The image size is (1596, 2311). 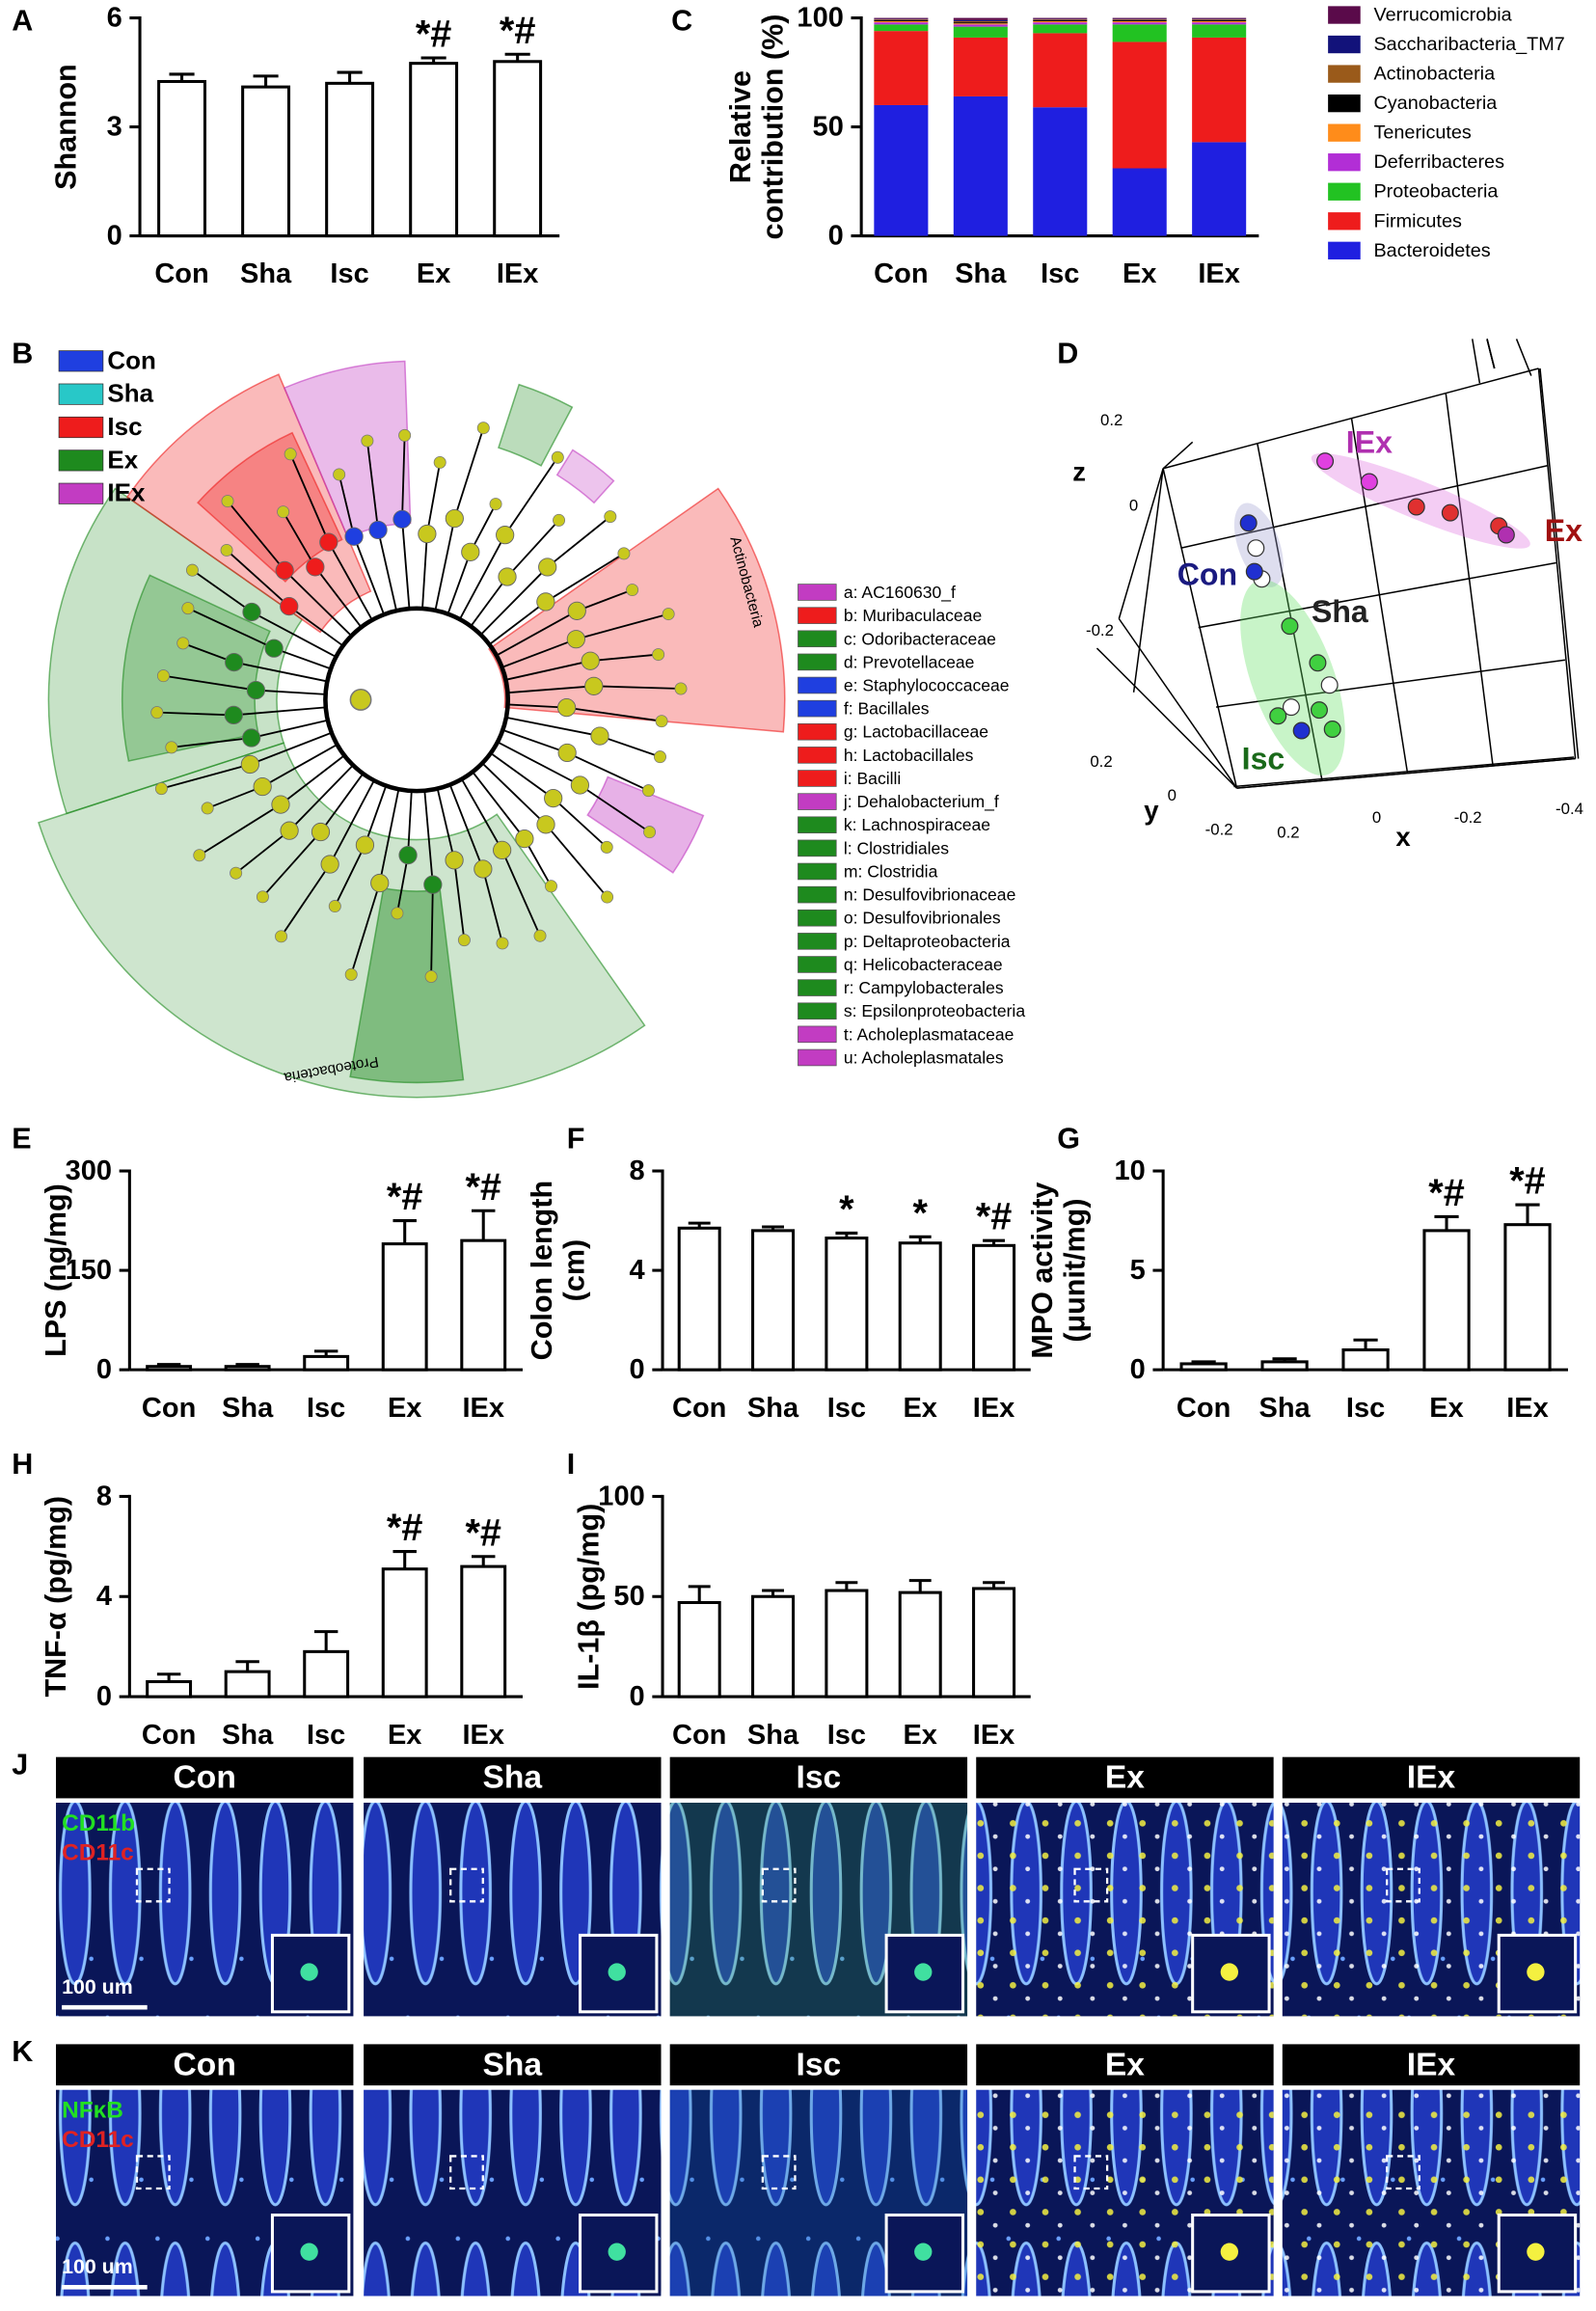 I want to click on inset-cell, so click(x=1536, y=2252).